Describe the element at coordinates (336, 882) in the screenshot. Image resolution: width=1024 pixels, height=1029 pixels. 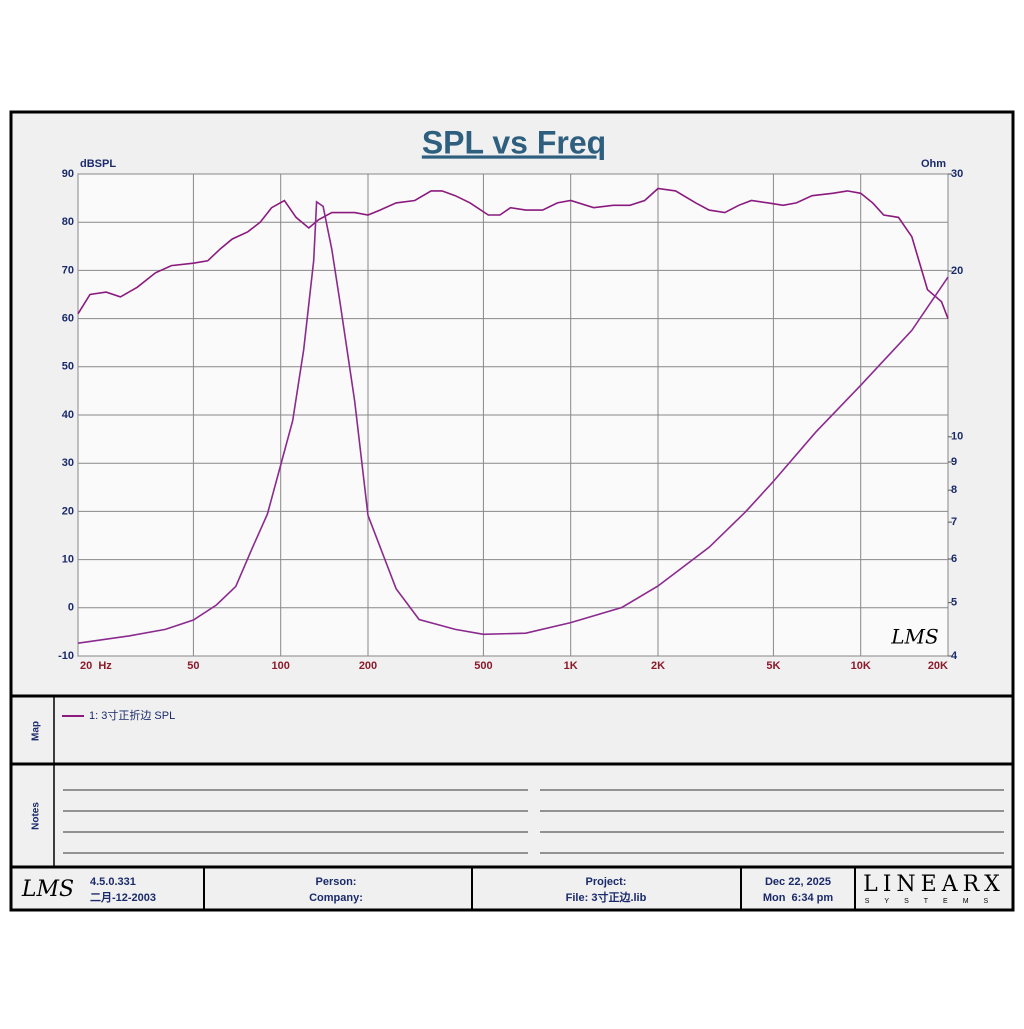
I see `person: Person:` at that location.